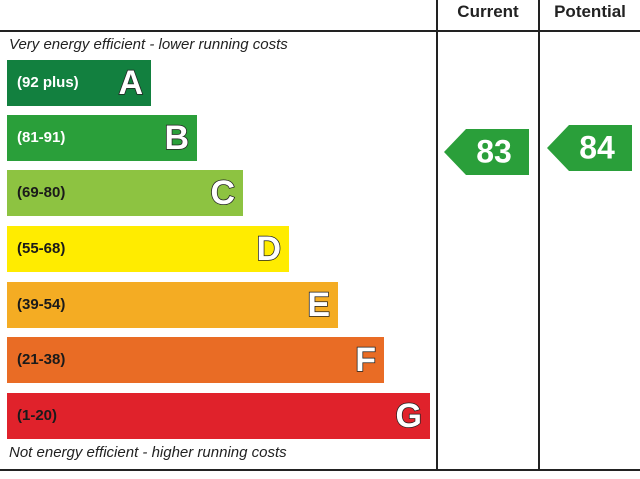  Describe the element at coordinates (319, 305) in the screenshot. I see `band-letter: E` at that location.